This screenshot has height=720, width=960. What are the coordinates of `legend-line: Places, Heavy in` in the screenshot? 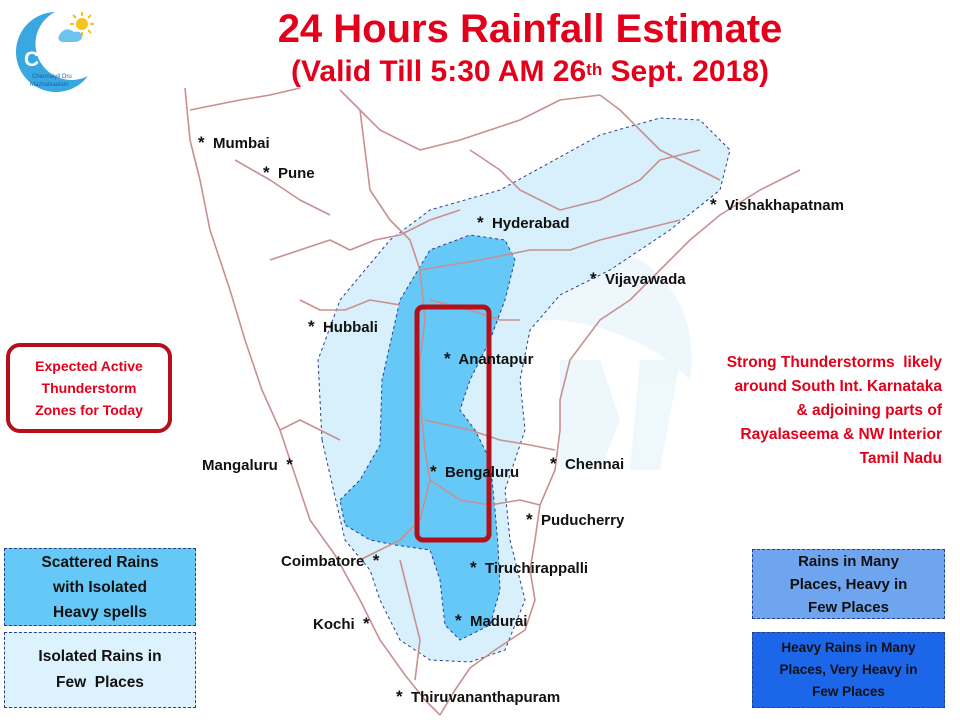 It's located at (848, 584).